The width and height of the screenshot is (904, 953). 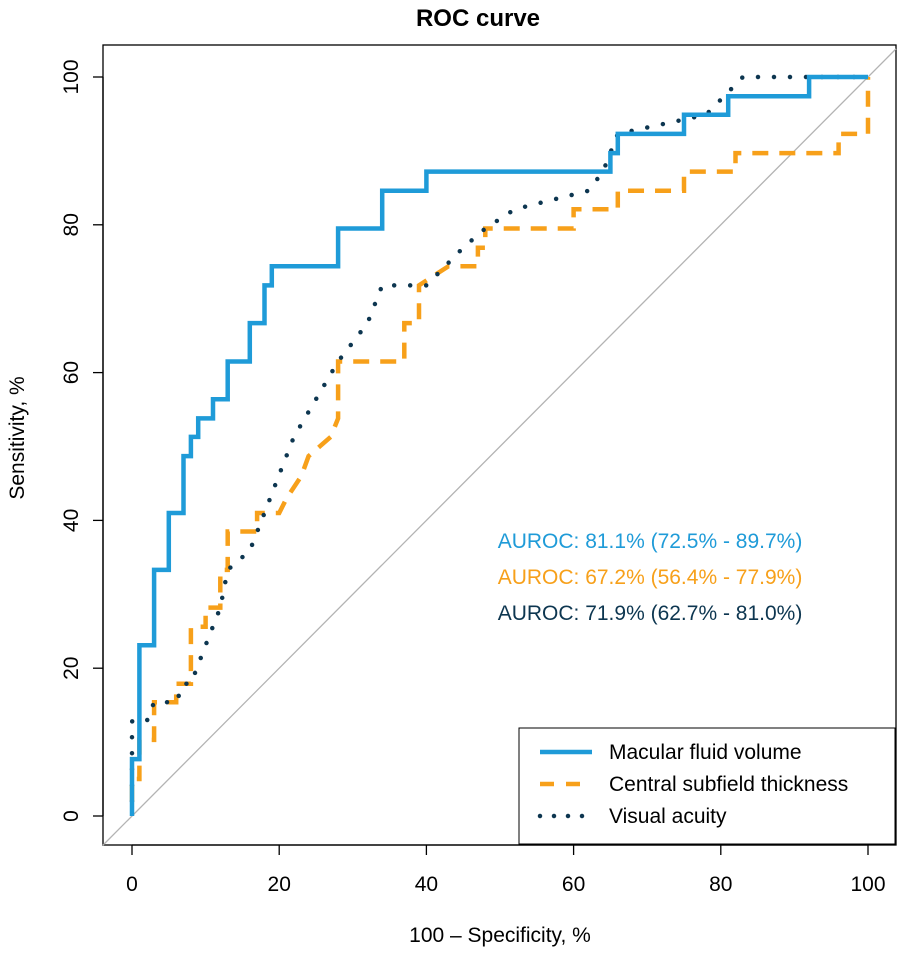 I want to click on auroc-annotation: AUROC: 67.2% (56.4% - 77.9%), so click(x=650, y=577).